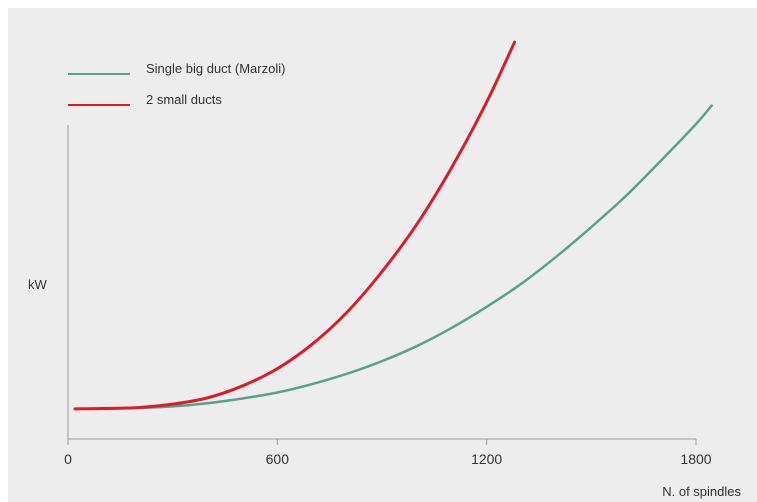 Image resolution: width=757 pixels, height=502 pixels. Describe the element at coordinates (215, 68) in the screenshot. I see `legend-label-single-big-duct: Single big duct (Marzoli)` at that location.